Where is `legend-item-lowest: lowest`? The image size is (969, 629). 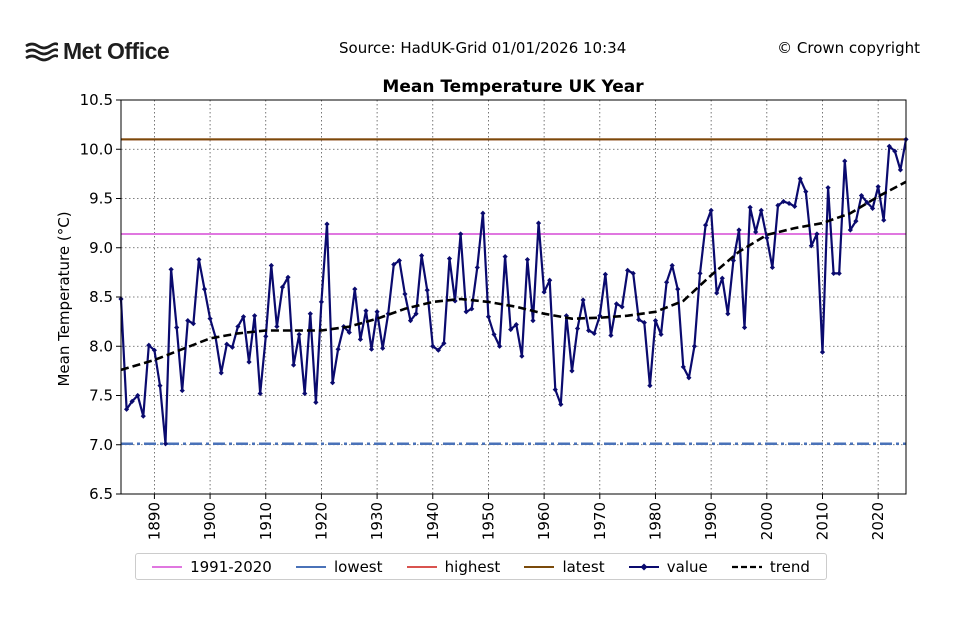
legend-item-lowest: lowest is located at coordinates (339, 566).